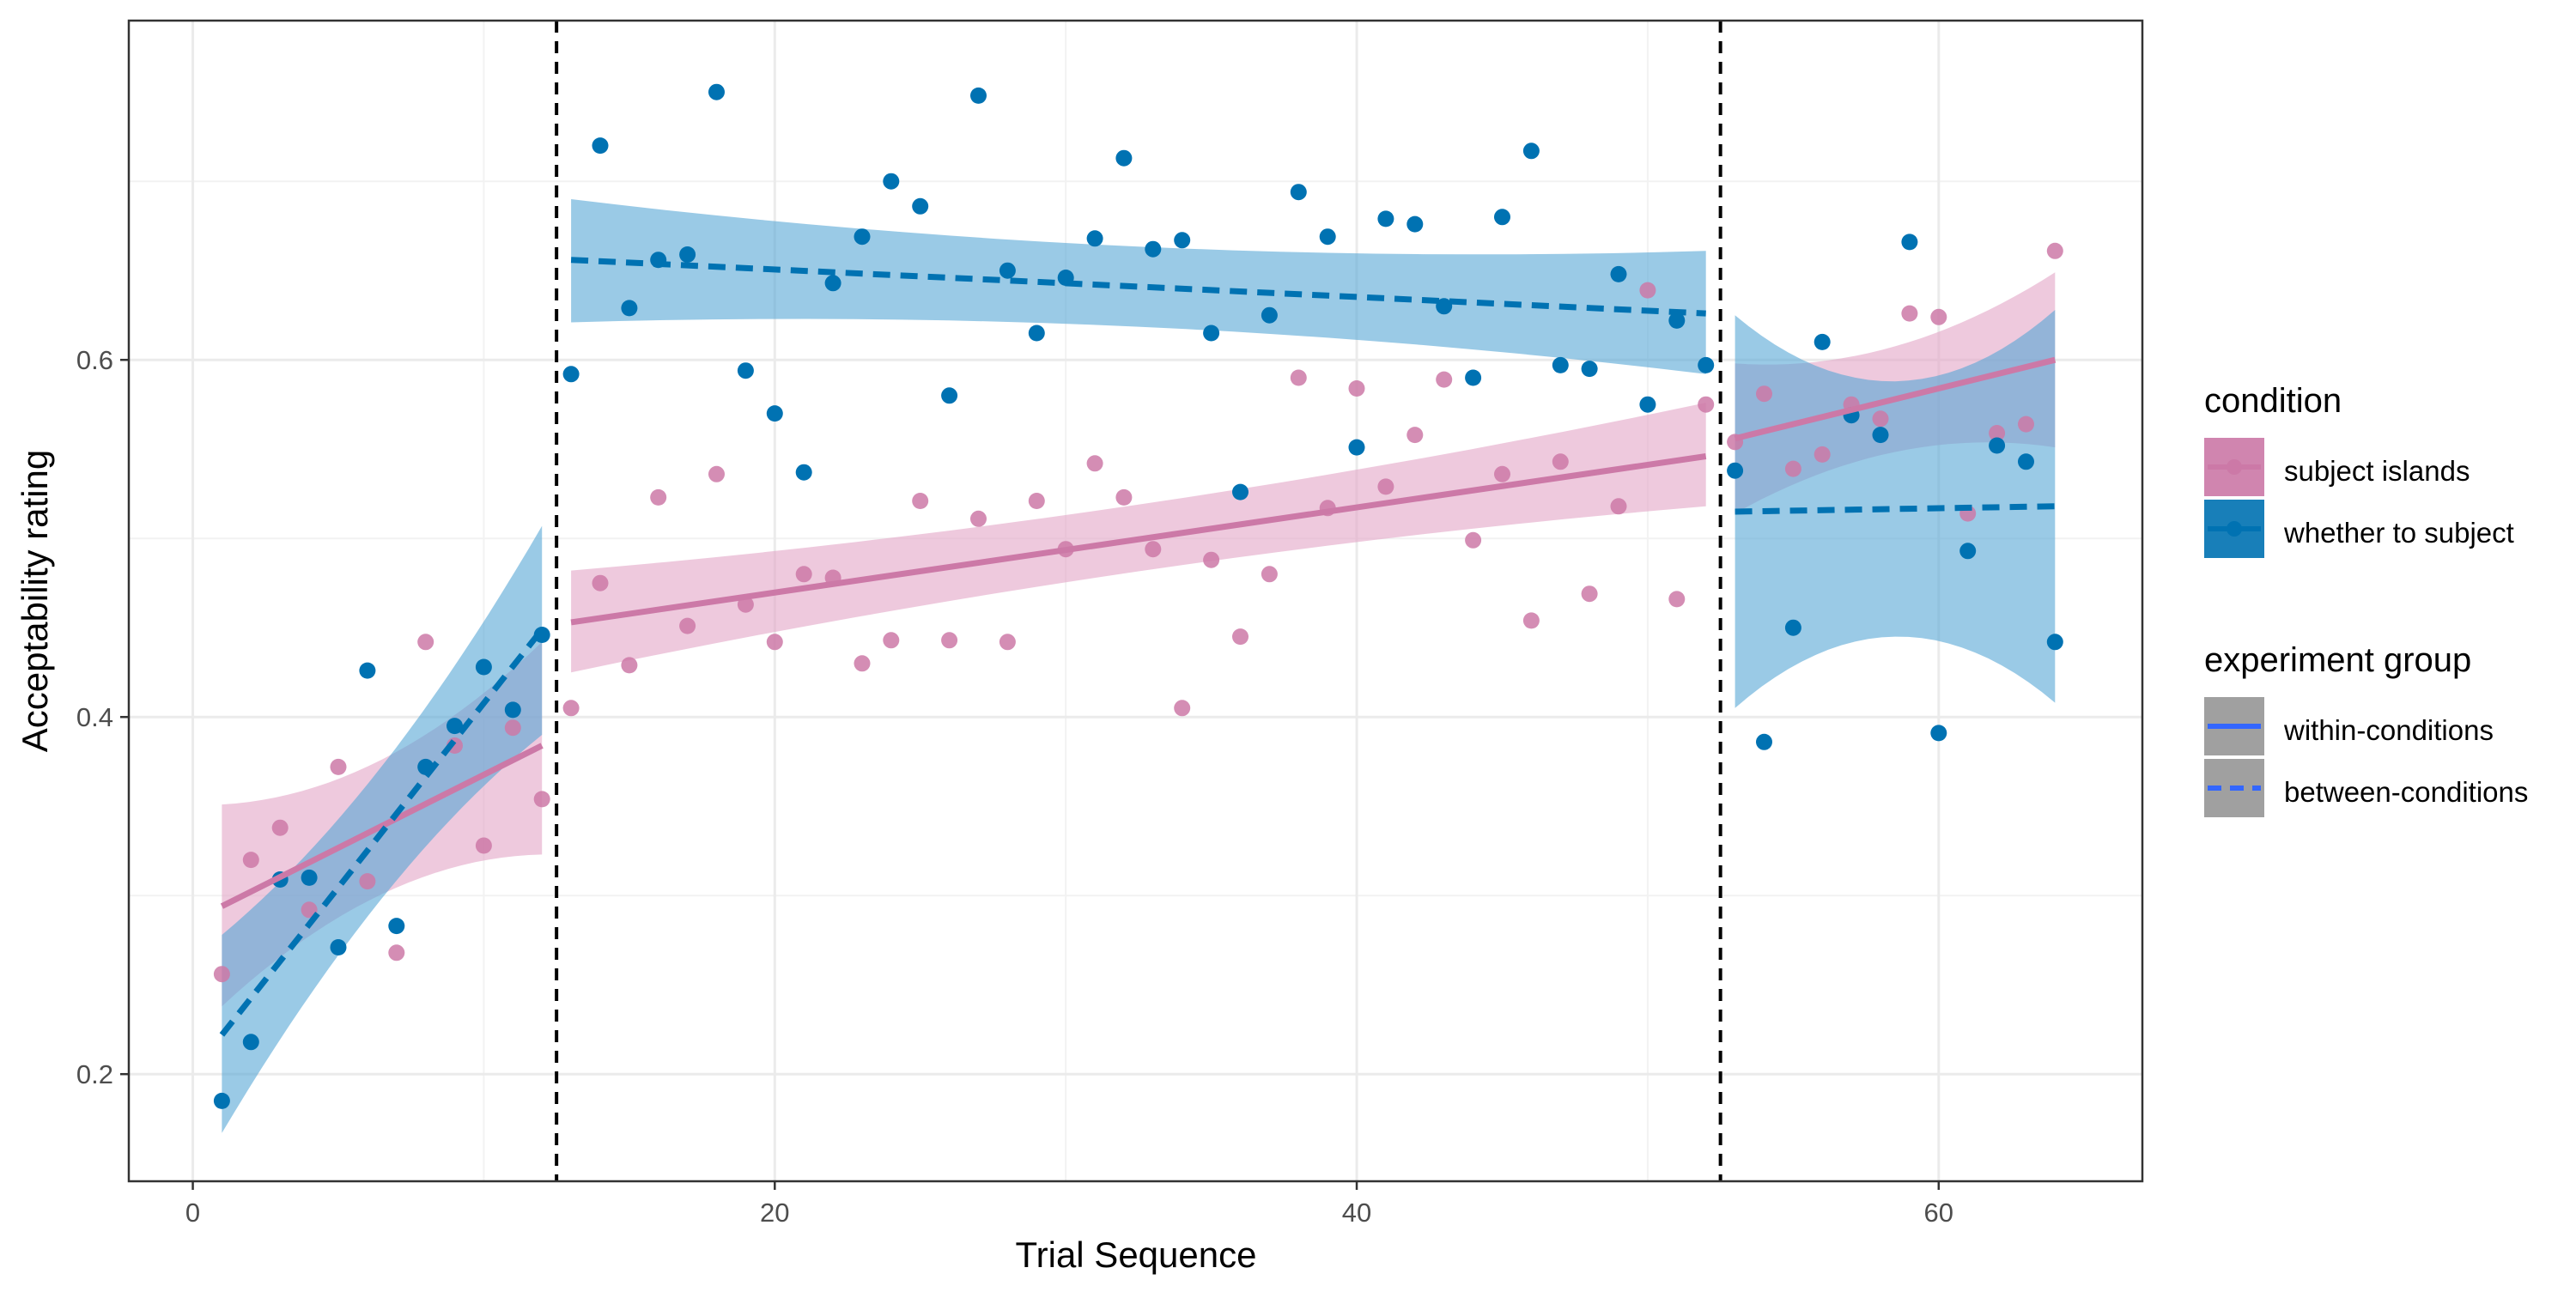 The height and width of the screenshot is (1292, 2576). What do you see at coordinates (2234, 467) in the screenshot?
I see `legend-point-subject-islands` at bounding box center [2234, 467].